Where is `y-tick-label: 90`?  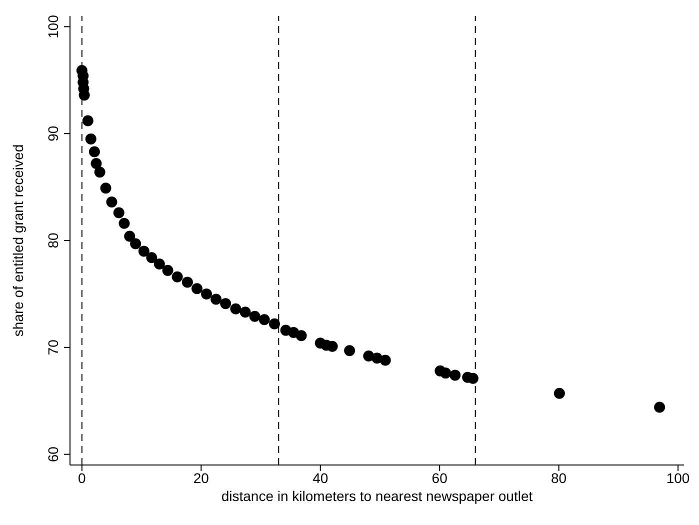 y-tick-label: 90 is located at coordinates (53, 134).